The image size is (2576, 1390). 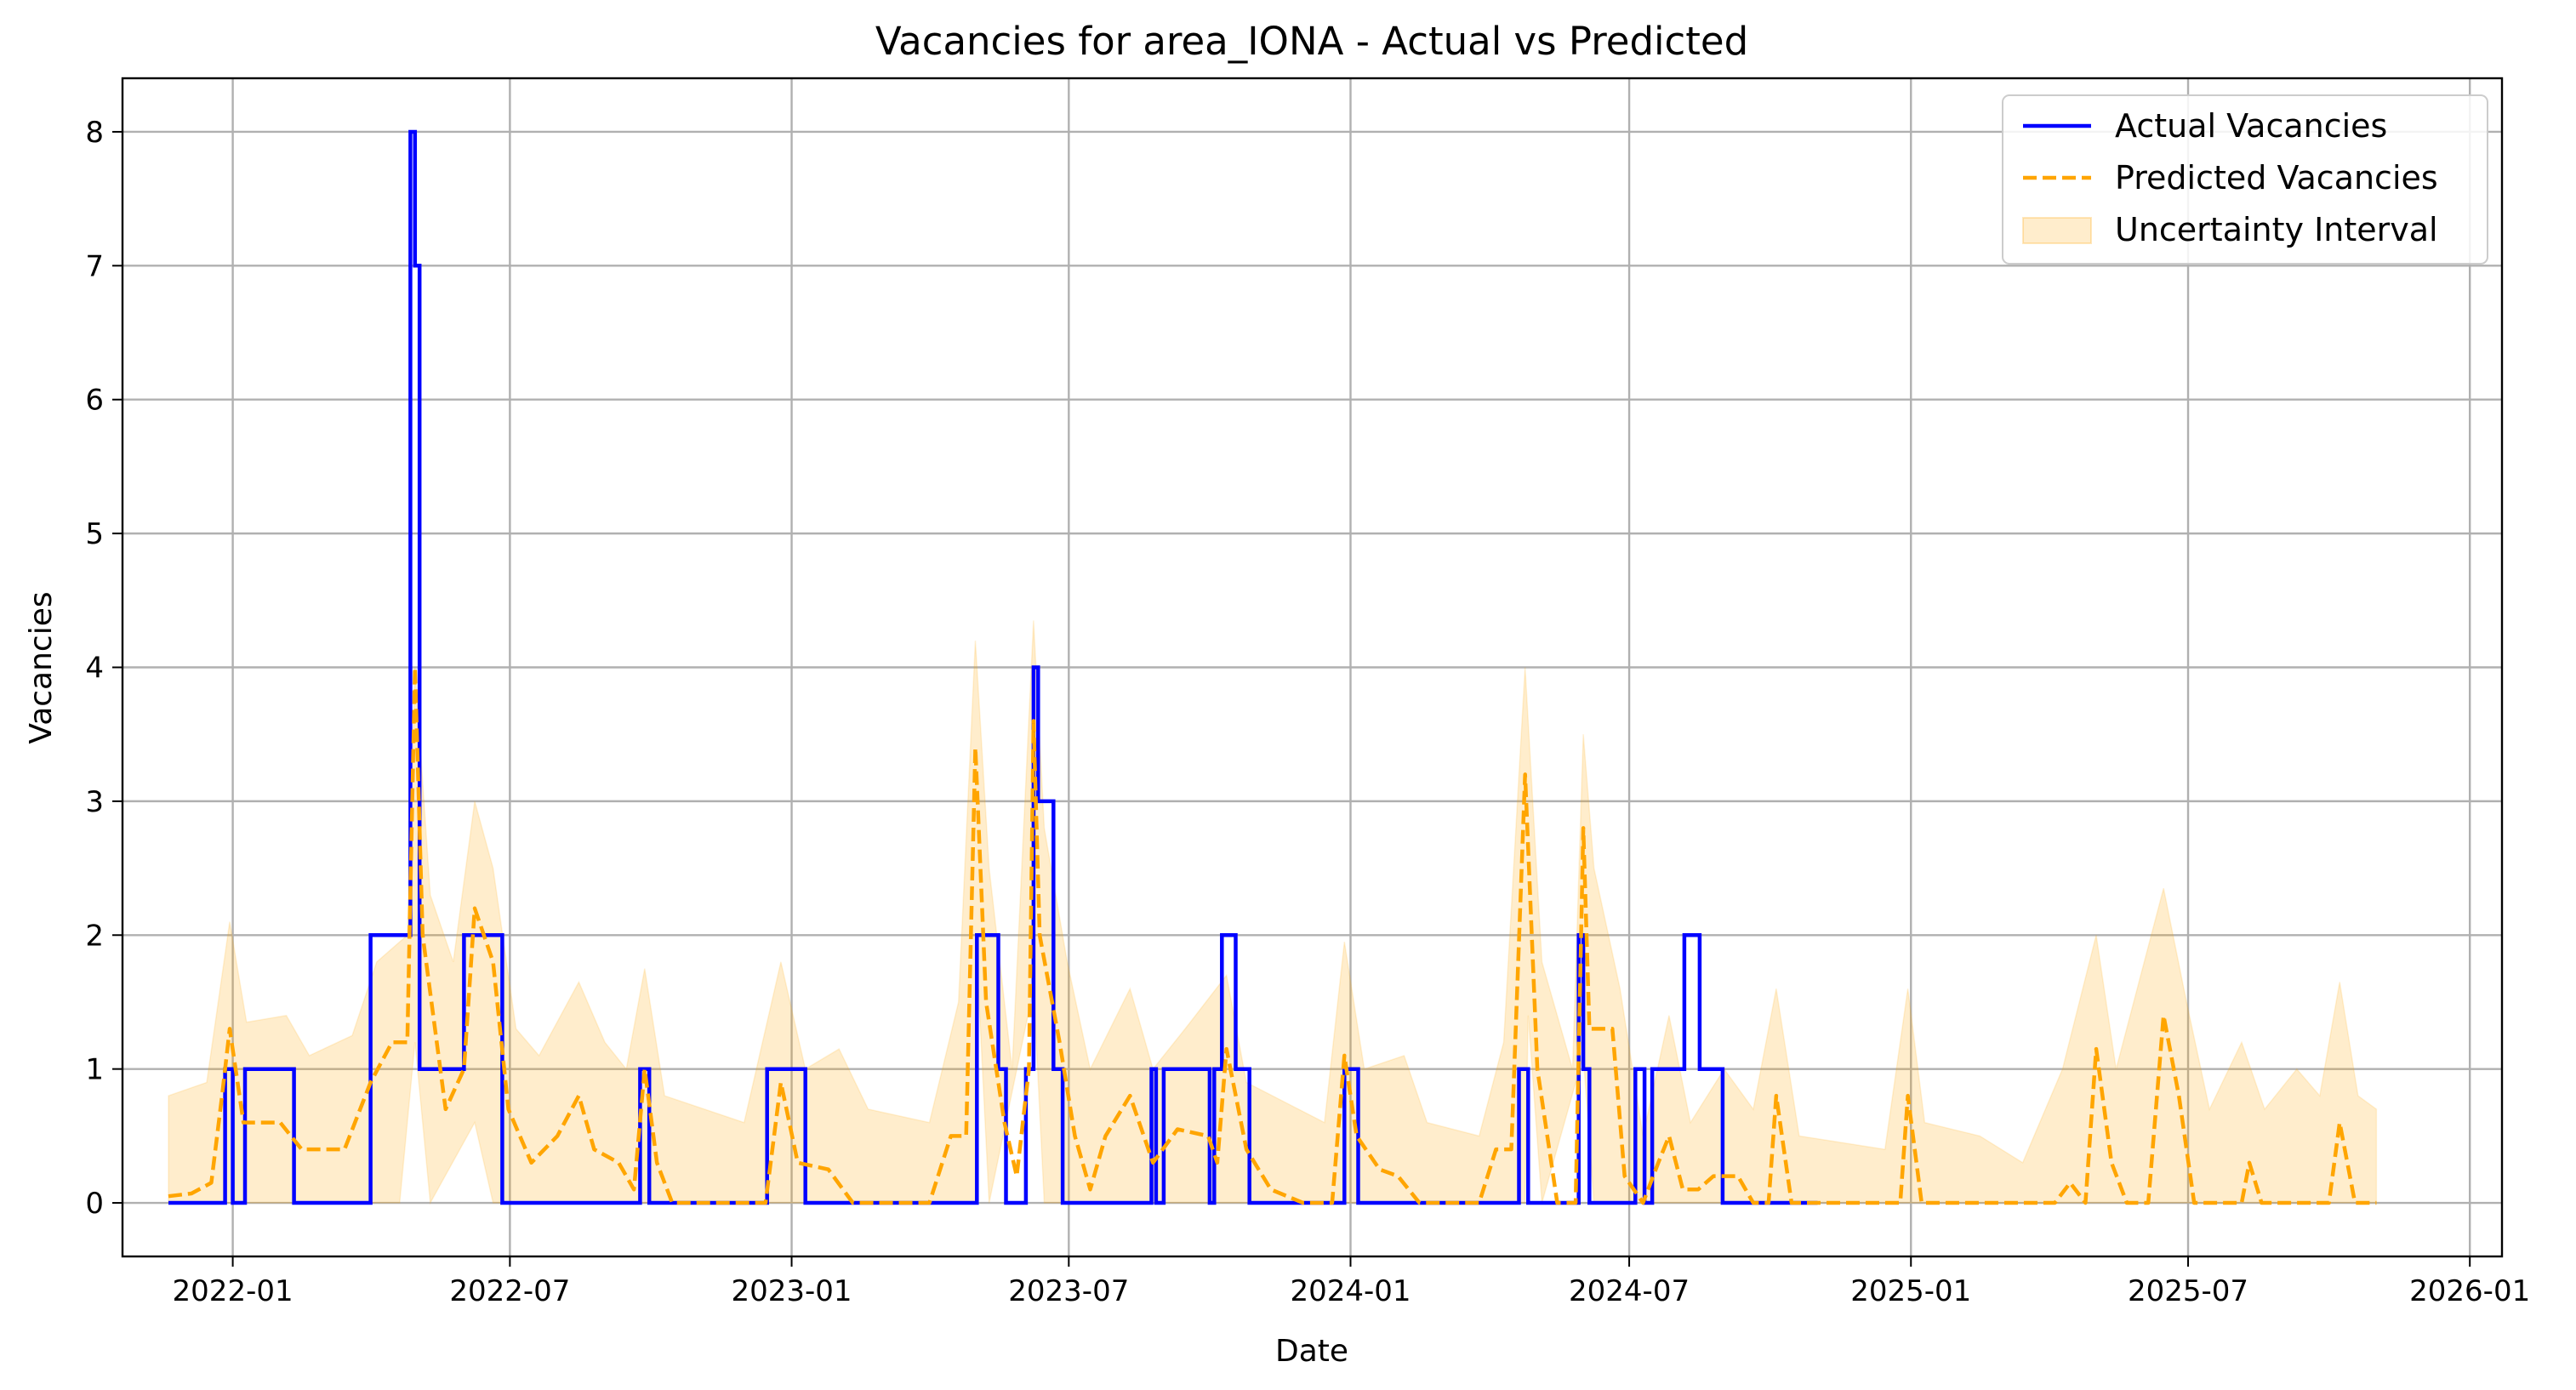 What do you see at coordinates (94, 802) in the screenshot?
I see `y-tick-label: 3` at bounding box center [94, 802].